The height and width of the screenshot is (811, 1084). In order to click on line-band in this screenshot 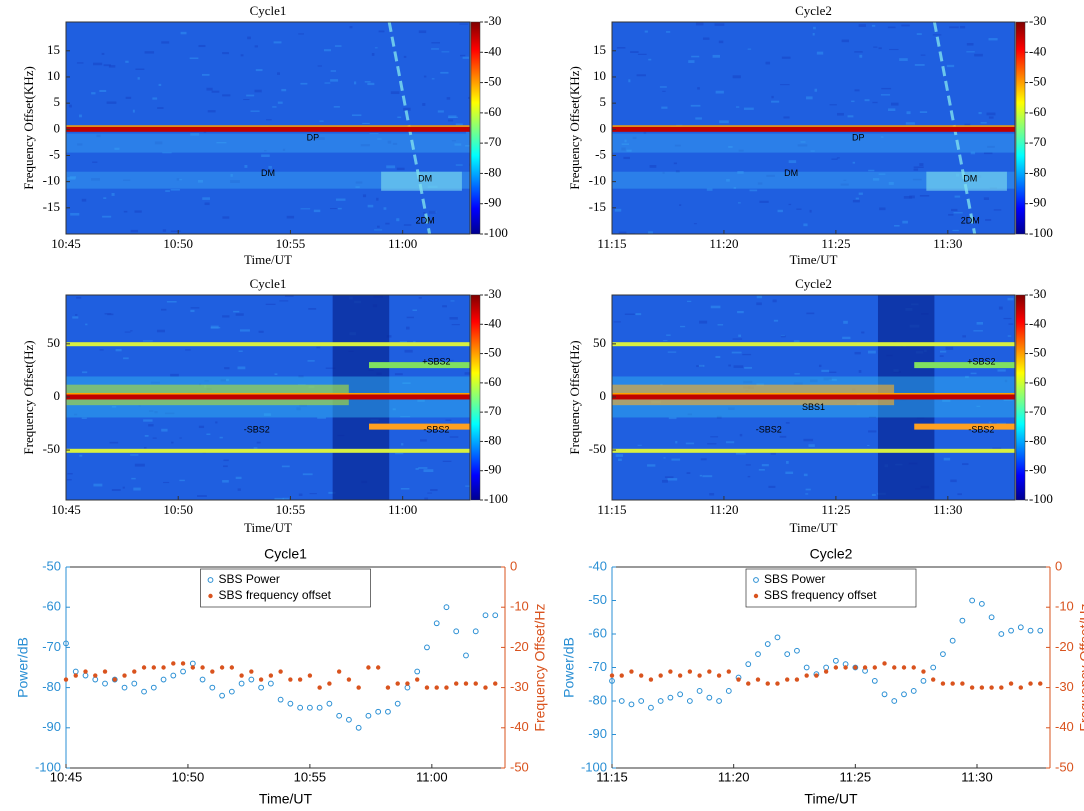, I will do `click(268, 450)`.